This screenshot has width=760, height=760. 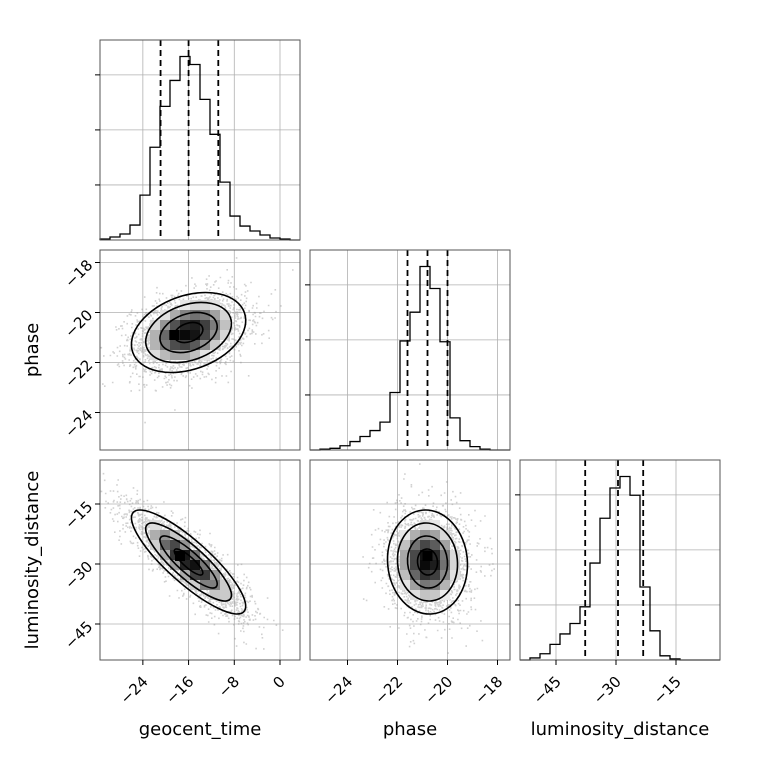 I want to click on xlabel-luminosity-distance: luminosity_distance, so click(x=620, y=729).